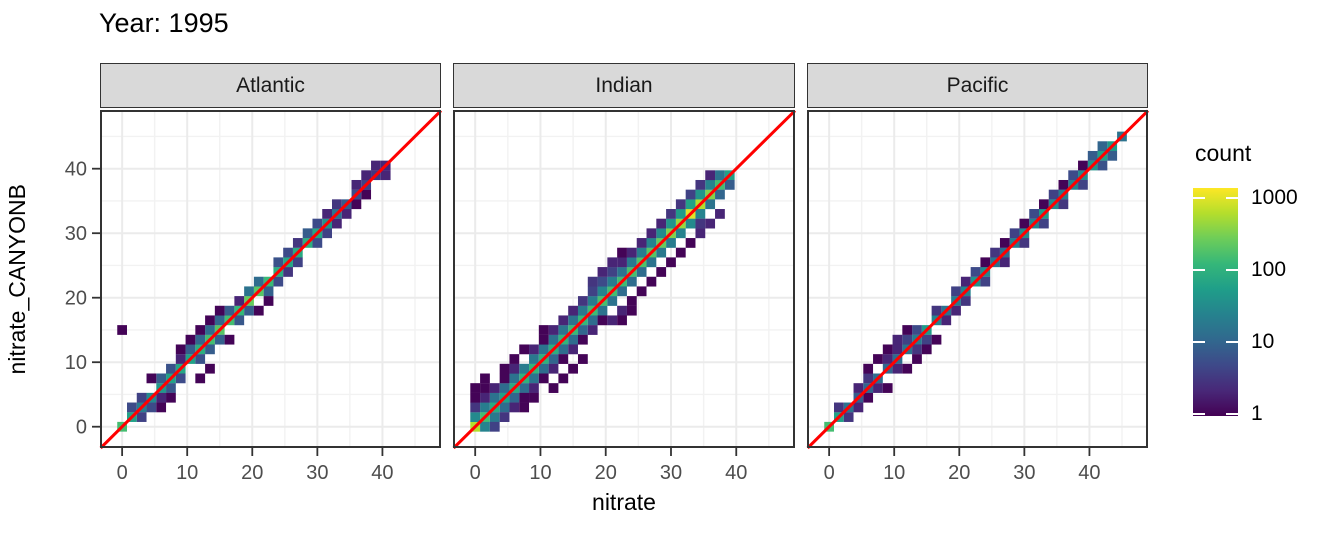 The image size is (1344, 537). What do you see at coordinates (624, 85) in the screenshot?
I see `facet-strip-indian: Indian` at bounding box center [624, 85].